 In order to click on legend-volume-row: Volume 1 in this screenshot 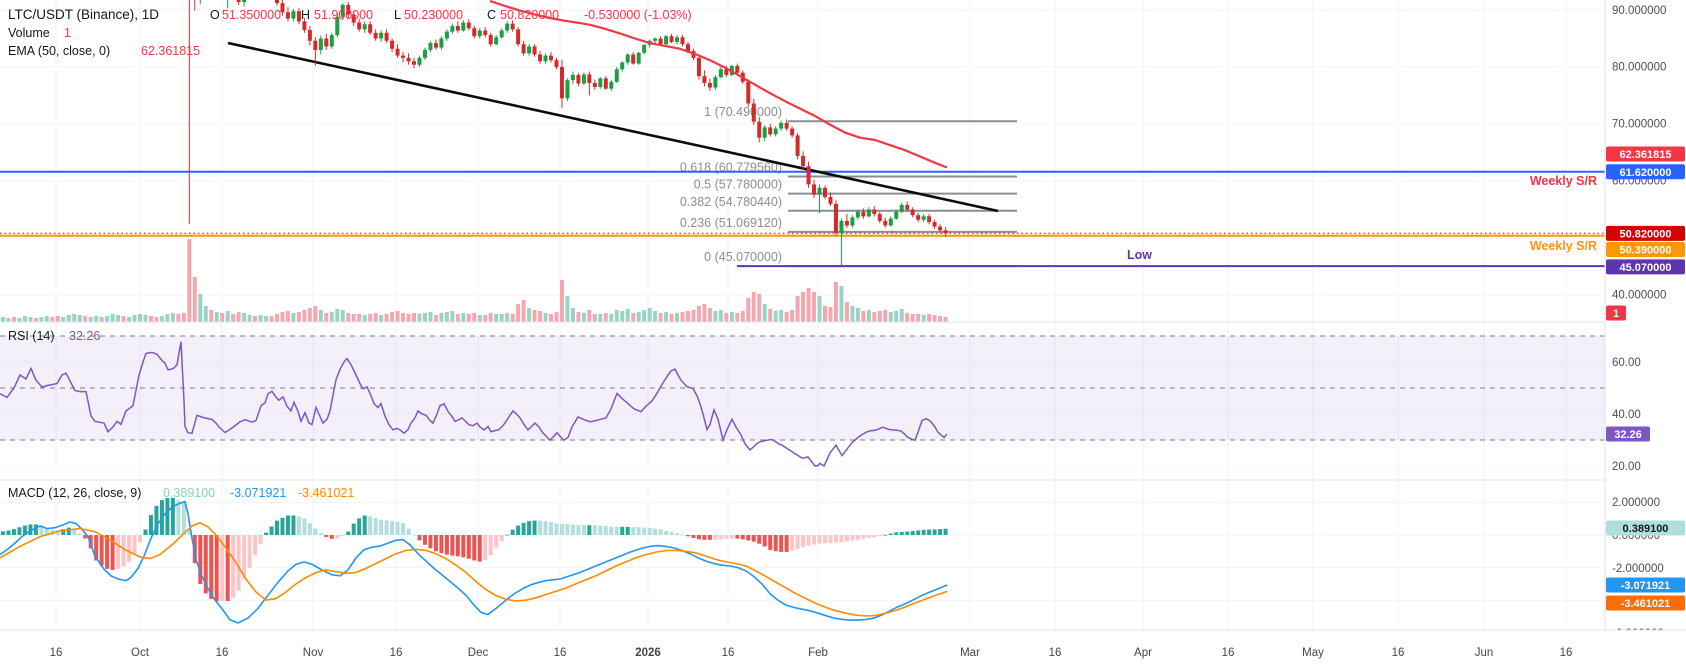, I will do `click(39, 33)`.